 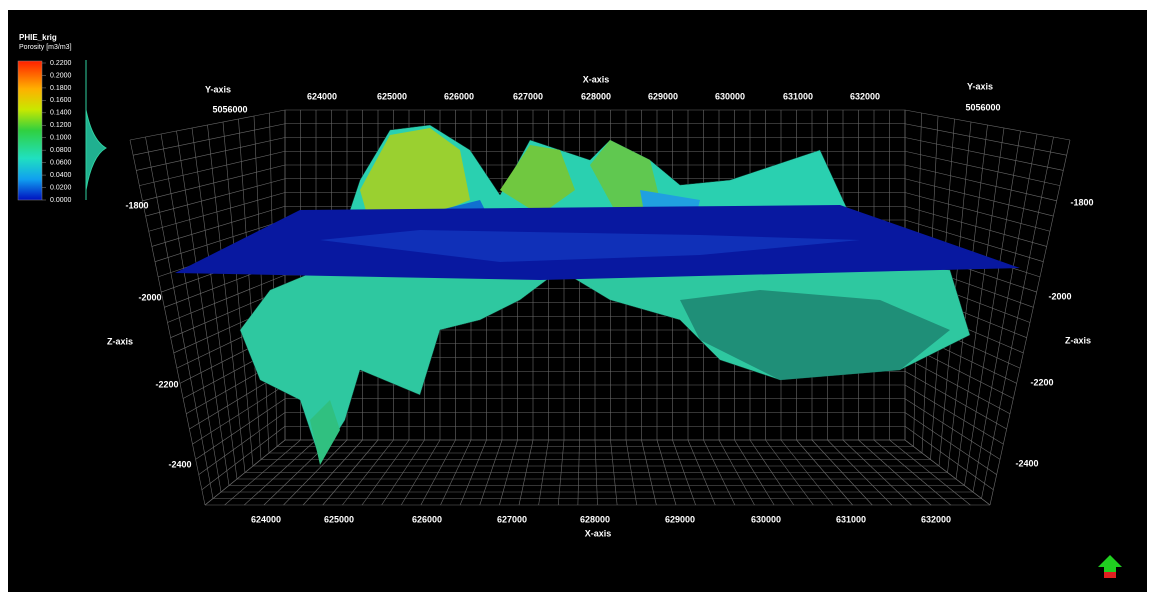 I want to click on legend-tick-label: 0.1400, so click(x=61, y=113).